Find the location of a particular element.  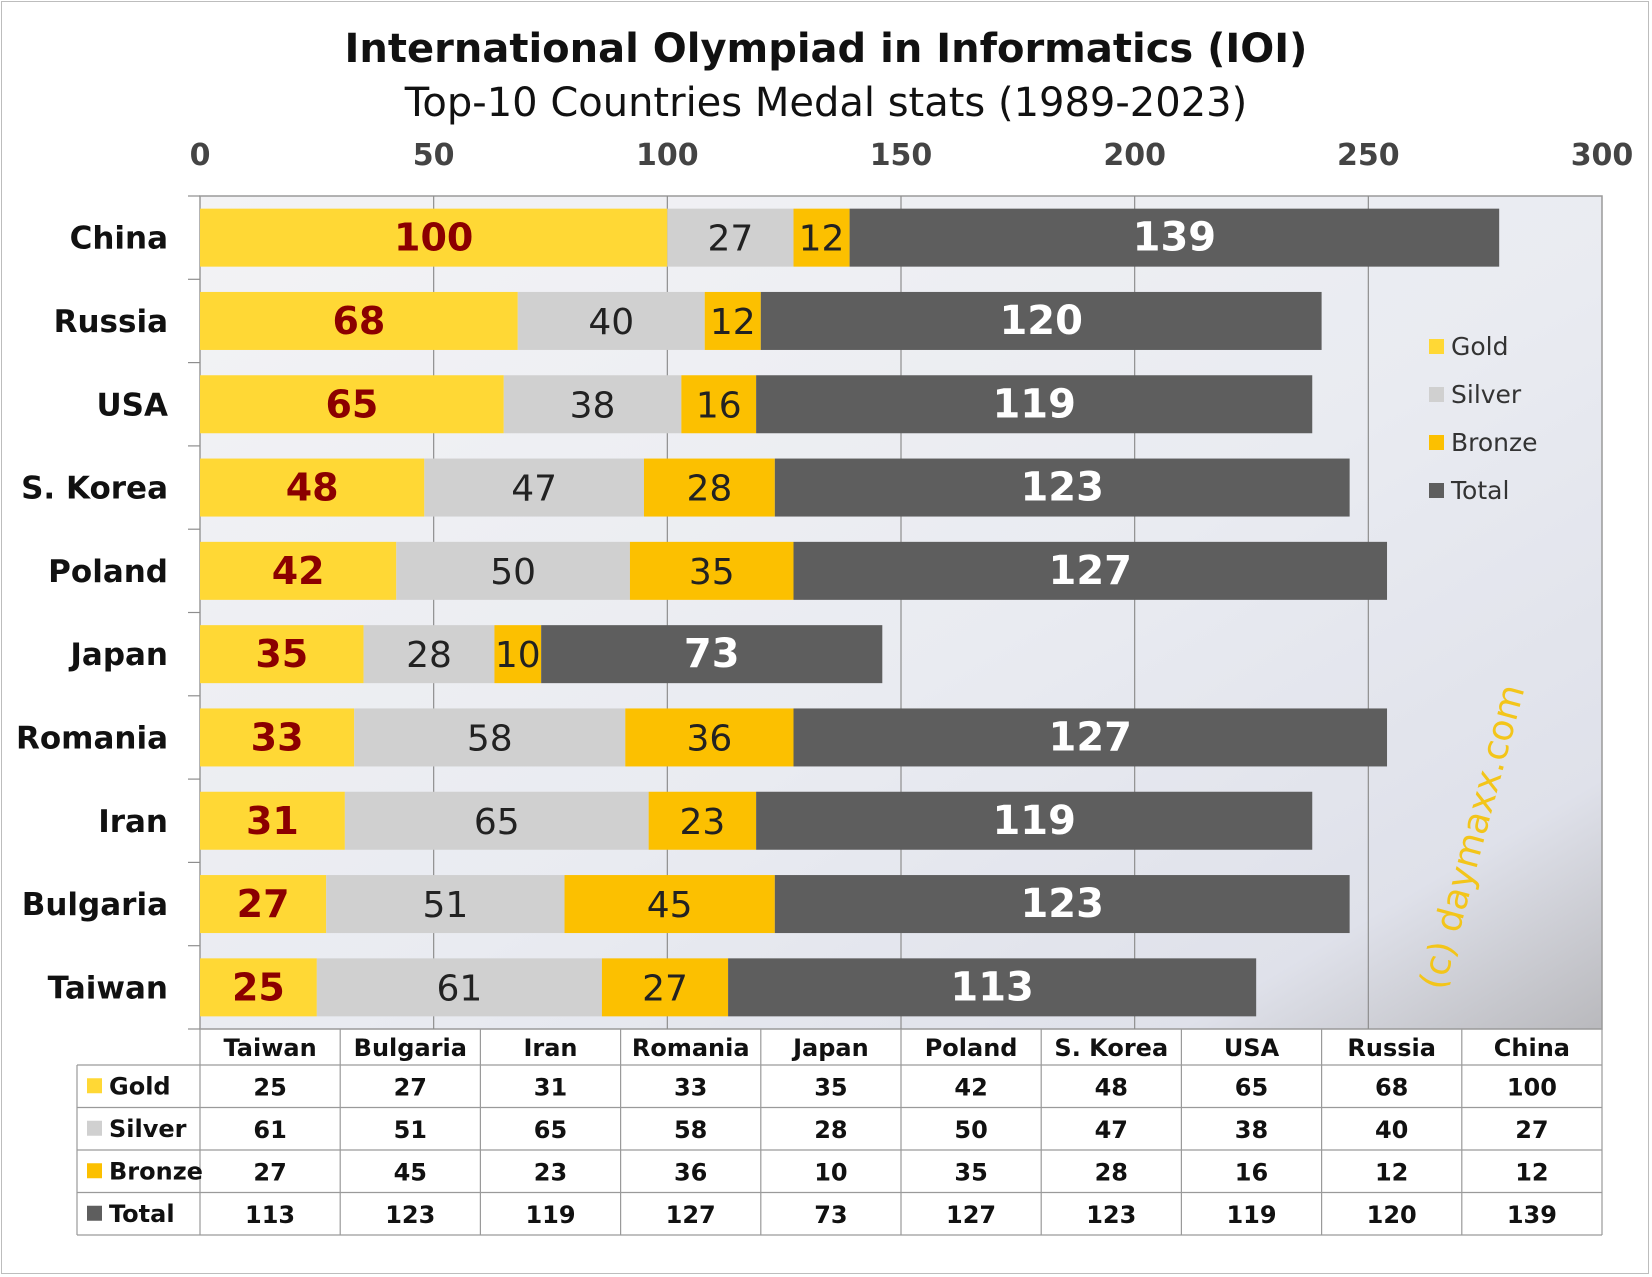

data-label-silver: 27 is located at coordinates (731, 239).